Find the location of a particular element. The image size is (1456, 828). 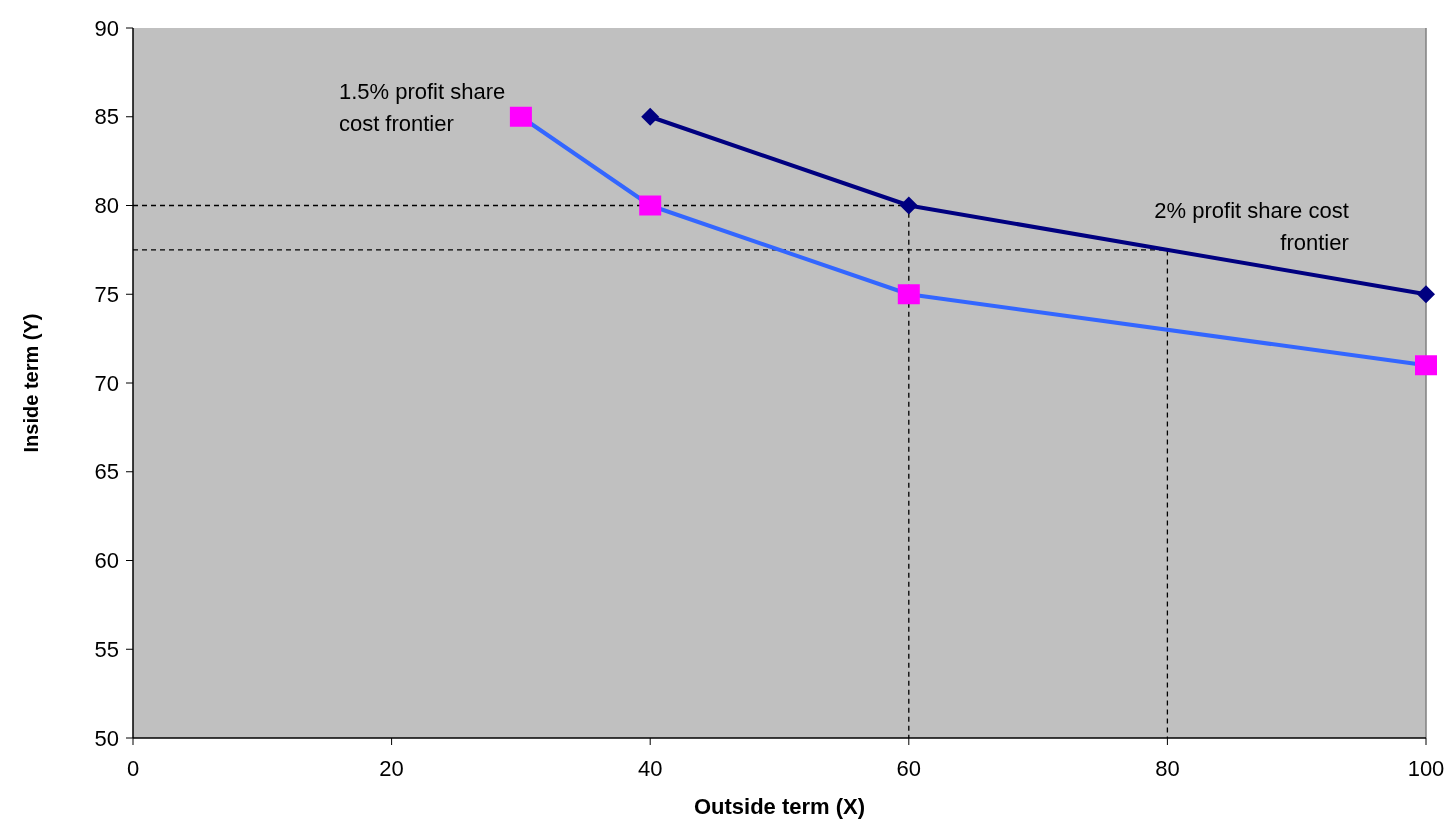

y-tick-label: 60 is located at coordinates (106, 561).